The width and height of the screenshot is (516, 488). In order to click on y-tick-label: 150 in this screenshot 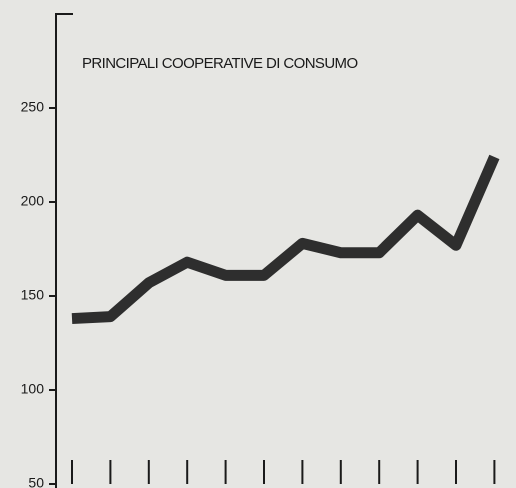, I will do `click(33, 295)`.